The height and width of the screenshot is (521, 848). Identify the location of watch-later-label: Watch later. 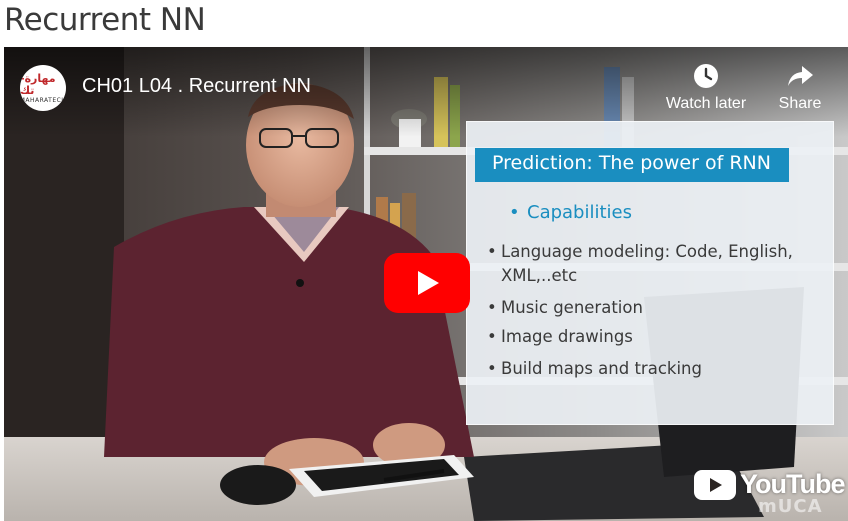
(706, 103).